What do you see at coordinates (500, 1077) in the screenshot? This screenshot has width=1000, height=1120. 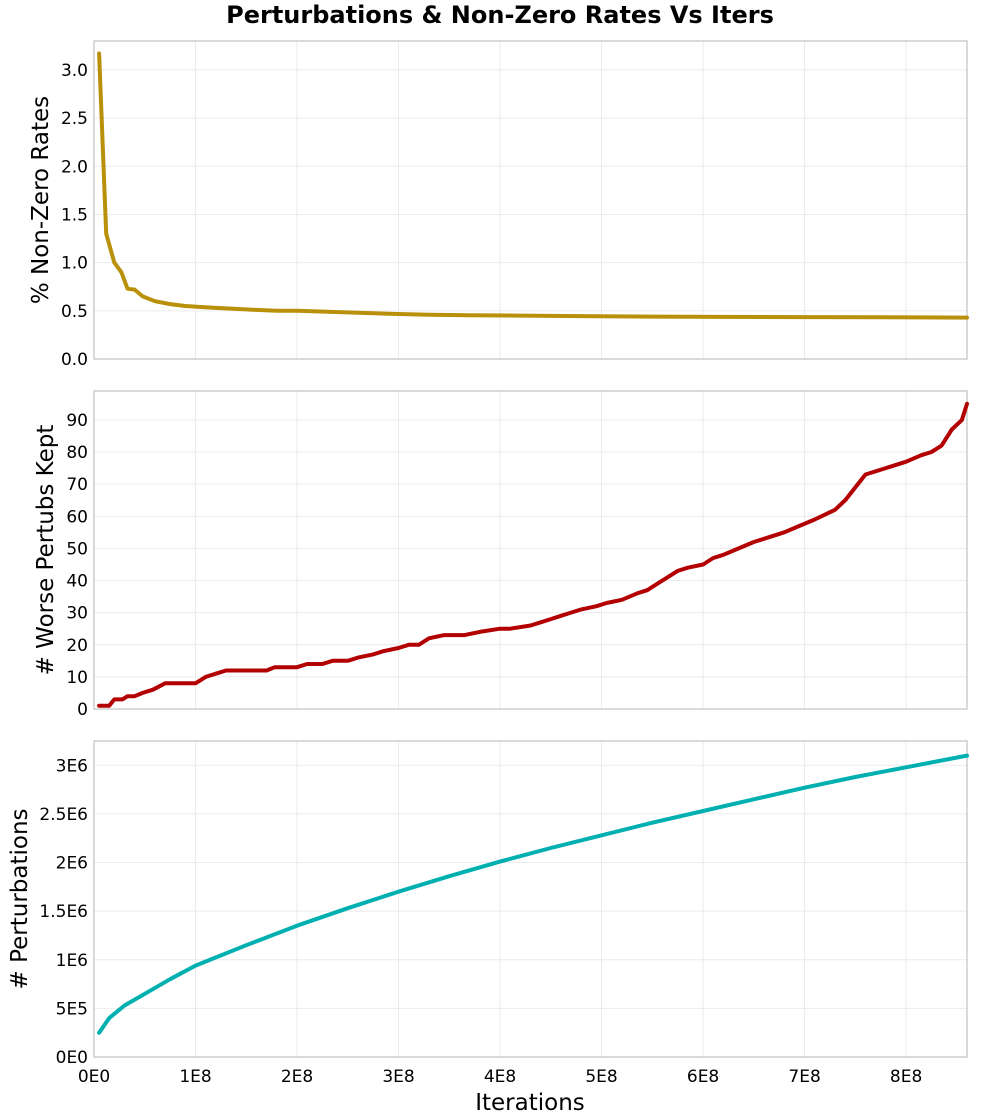 I see `x-tick-label: 4E8` at bounding box center [500, 1077].